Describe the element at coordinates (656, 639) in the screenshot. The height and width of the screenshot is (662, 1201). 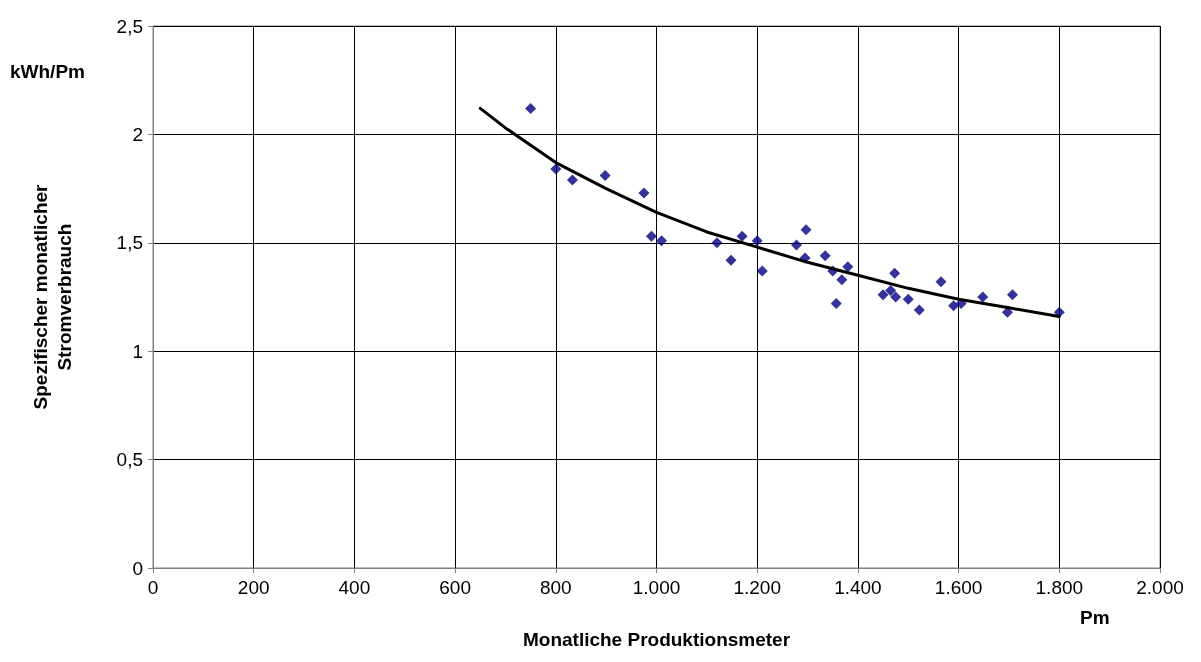
I see `x-axis-title: Monatliche Produktionsmeter` at that location.